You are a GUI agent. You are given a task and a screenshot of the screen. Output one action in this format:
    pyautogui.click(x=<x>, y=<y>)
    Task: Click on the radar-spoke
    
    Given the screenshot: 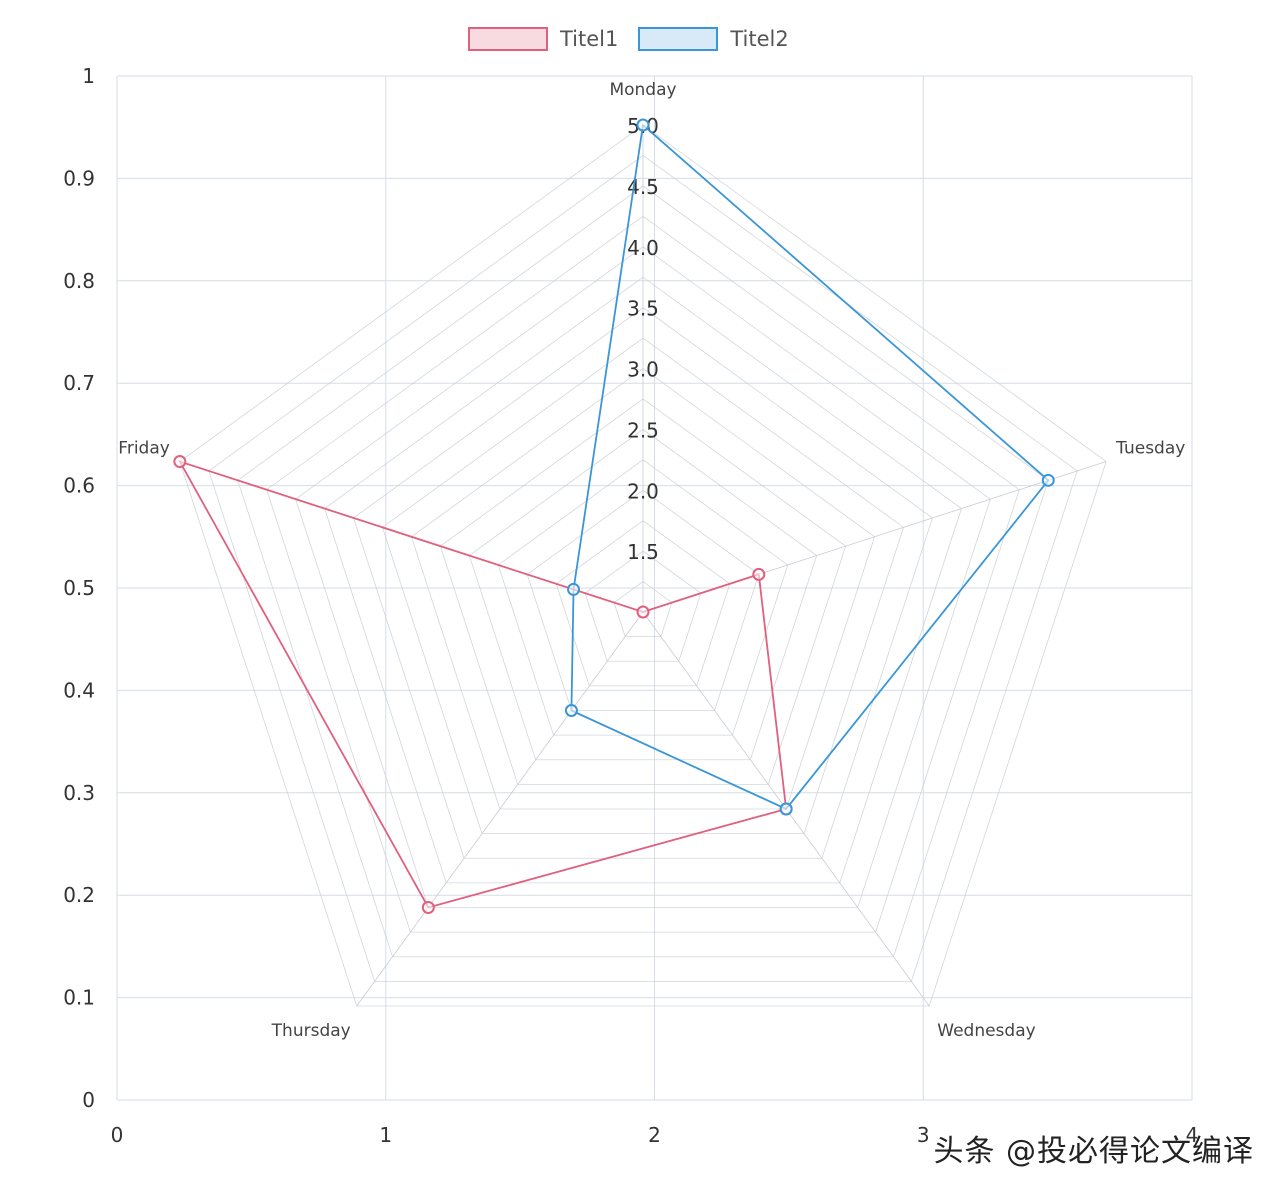 What is the action you would take?
    pyautogui.click(x=500, y=809)
    